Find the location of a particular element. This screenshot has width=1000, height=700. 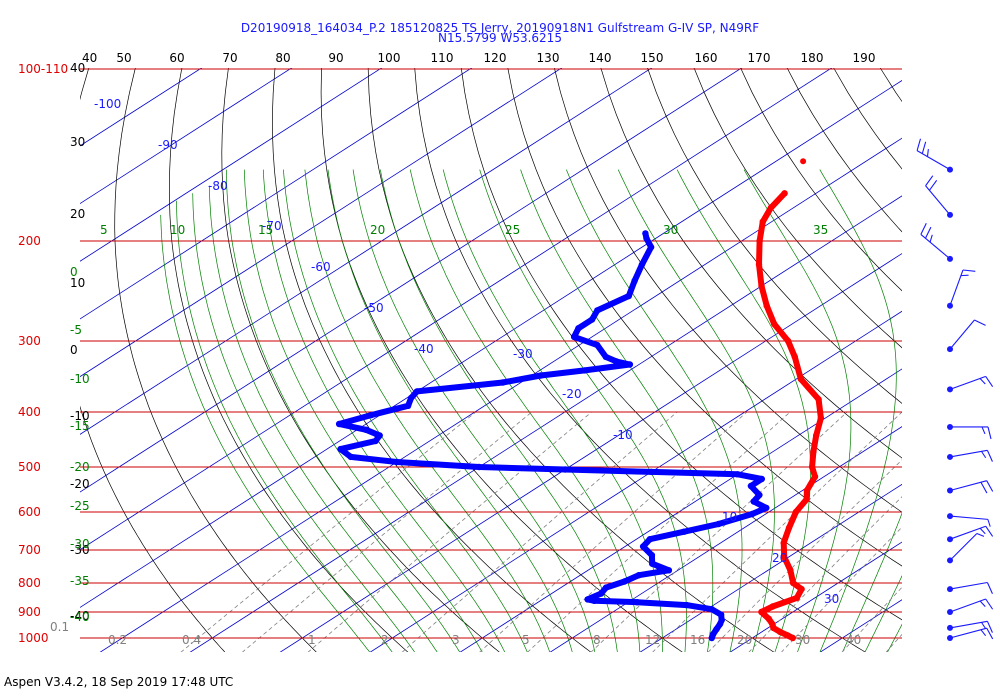

mixing-ratio-label: 0.4 is located at coordinates (191, 640).